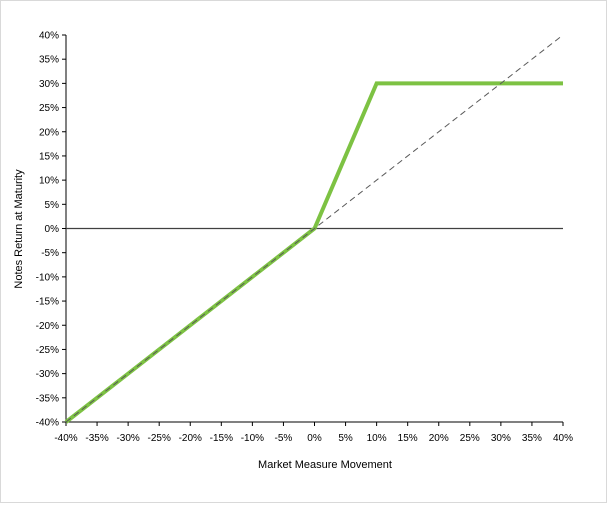  Describe the element at coordinates (377, 438) in the screenshot. I see `x-tick-label: 10%` at that location.